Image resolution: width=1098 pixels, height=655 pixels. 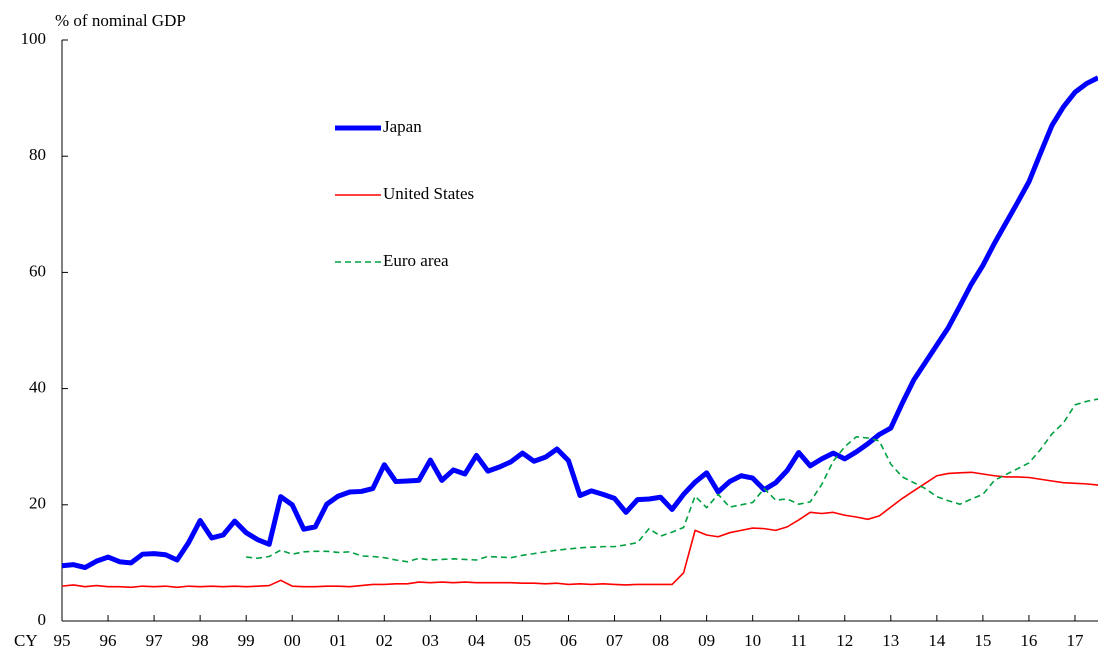 I want to click on x-axis-label: CY, so click(x=26, y=640).